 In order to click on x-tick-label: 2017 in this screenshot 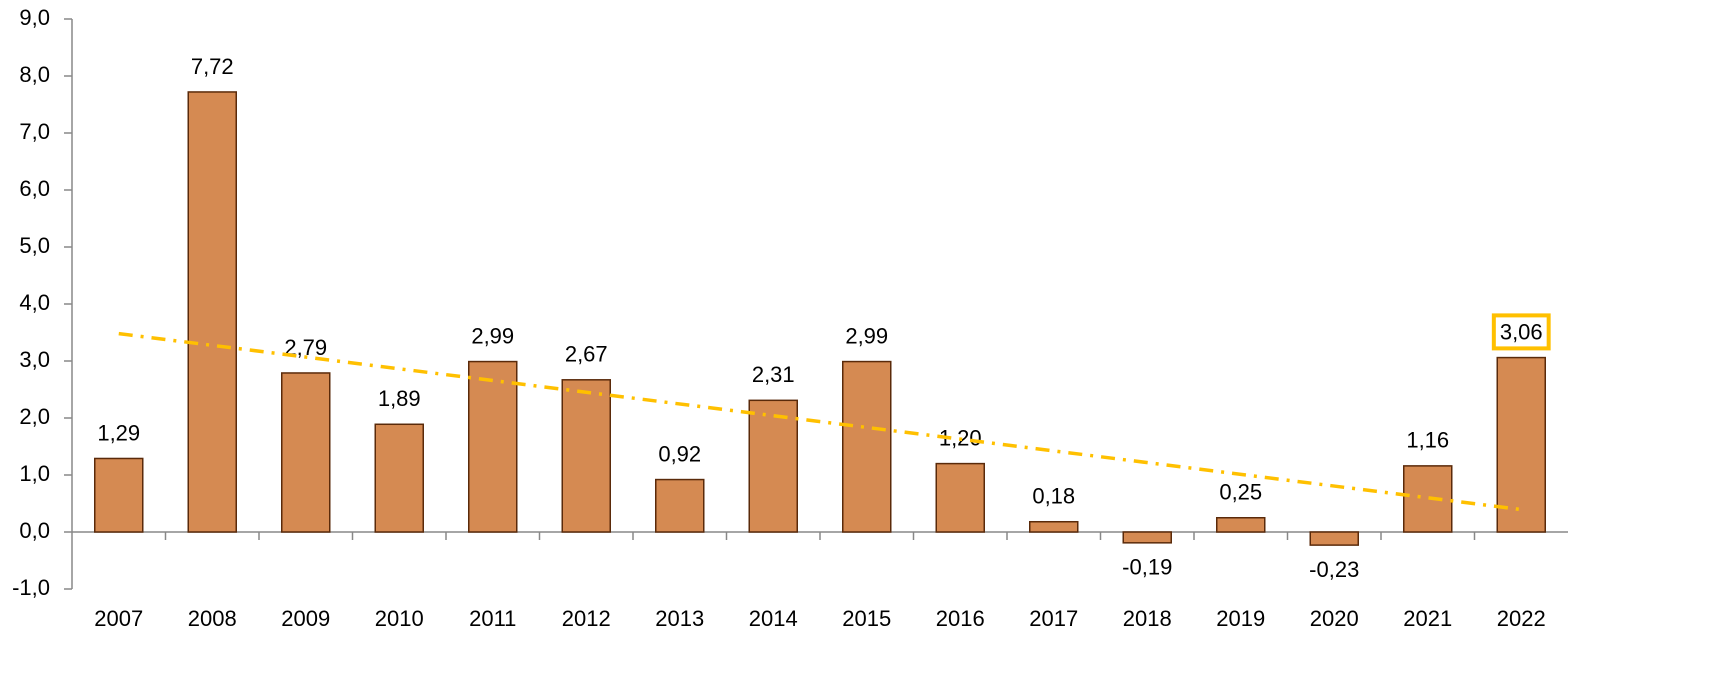, I will do `click(1053, 618)`.